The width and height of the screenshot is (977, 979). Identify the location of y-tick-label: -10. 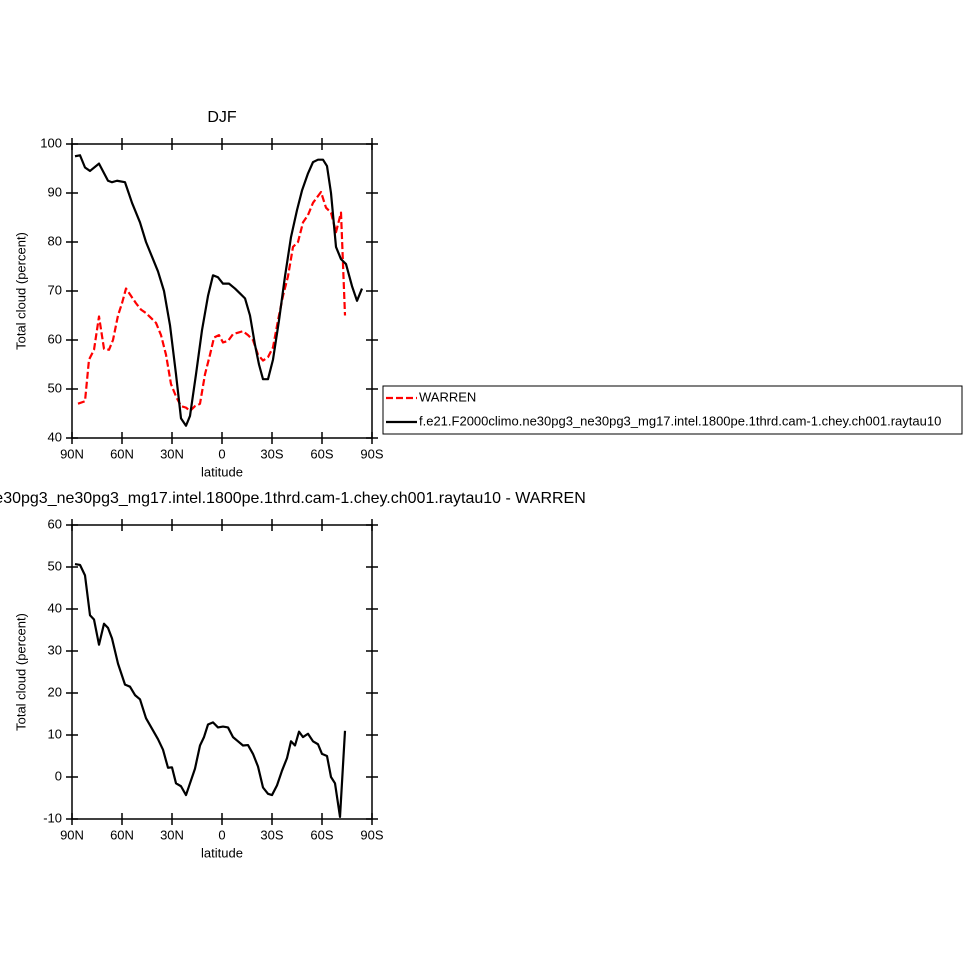
(52, 817).